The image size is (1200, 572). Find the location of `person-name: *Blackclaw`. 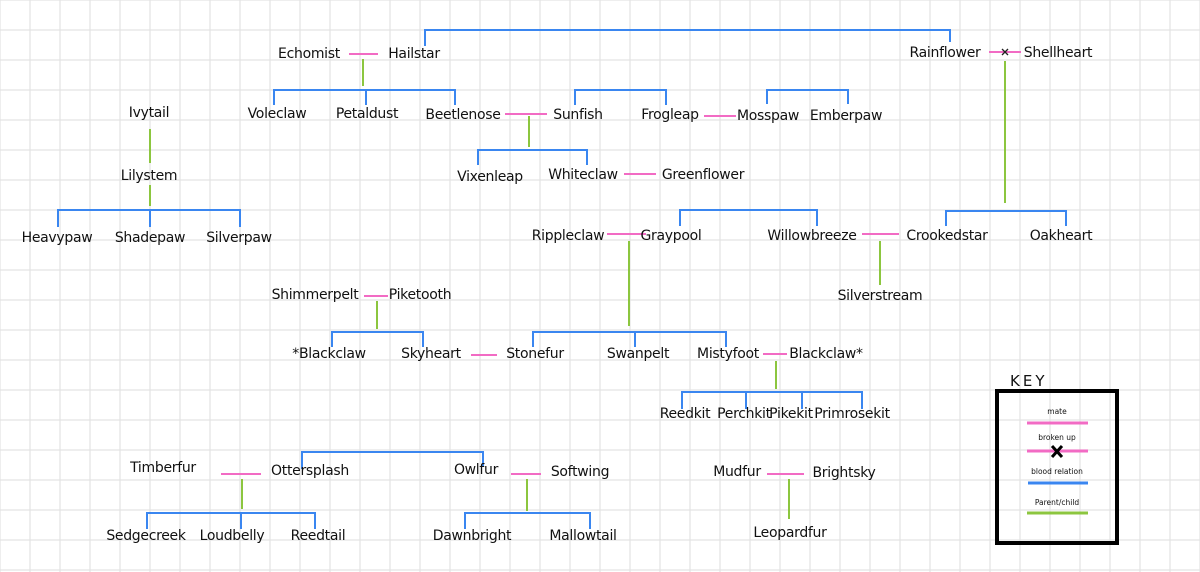

person-name: *Blackclaw is located at coordinates (329, 354).